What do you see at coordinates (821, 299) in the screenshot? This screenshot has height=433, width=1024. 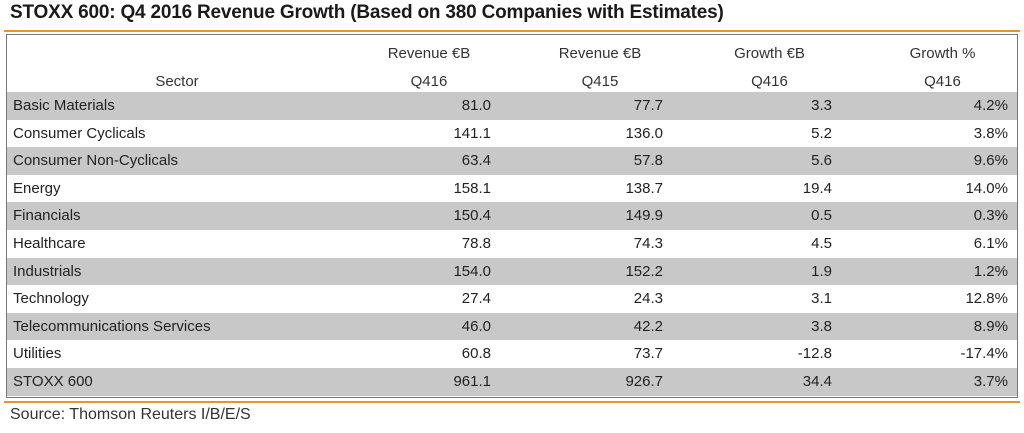 I see `growth-eur-cell: 3.1` at bounding box center [821, 299].